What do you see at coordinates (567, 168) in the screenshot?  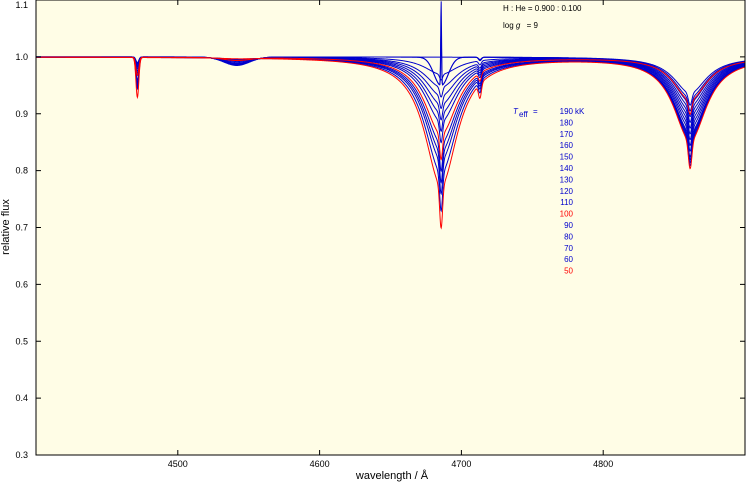 I see `legend-entry-140: 140` at bounding box center [567, 168].